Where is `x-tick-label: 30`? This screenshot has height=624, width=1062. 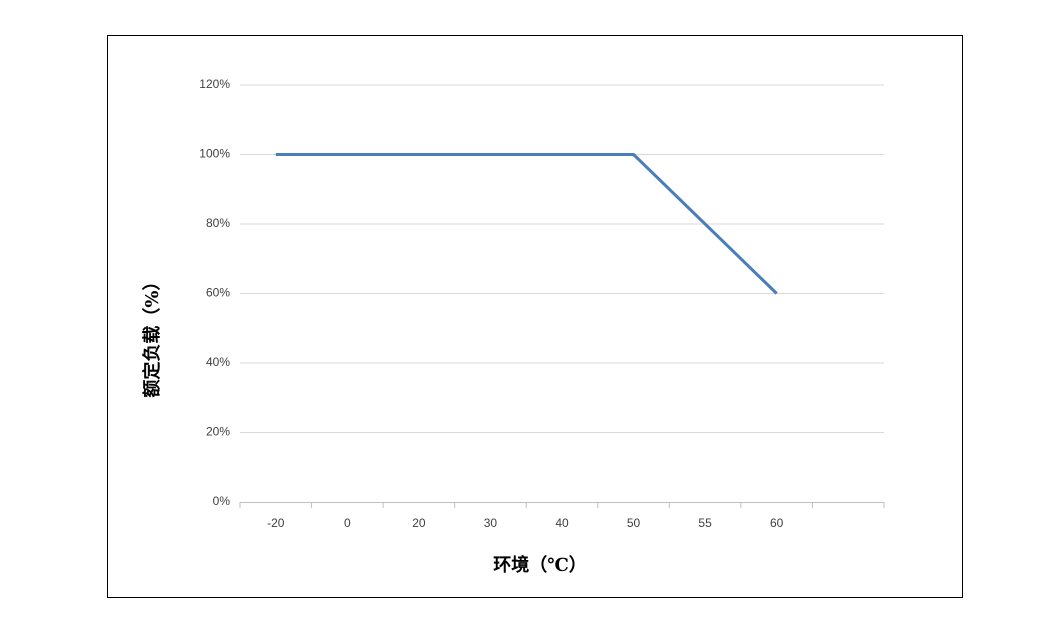 x-tick-label: 30 is located at coordinates (491, 523).